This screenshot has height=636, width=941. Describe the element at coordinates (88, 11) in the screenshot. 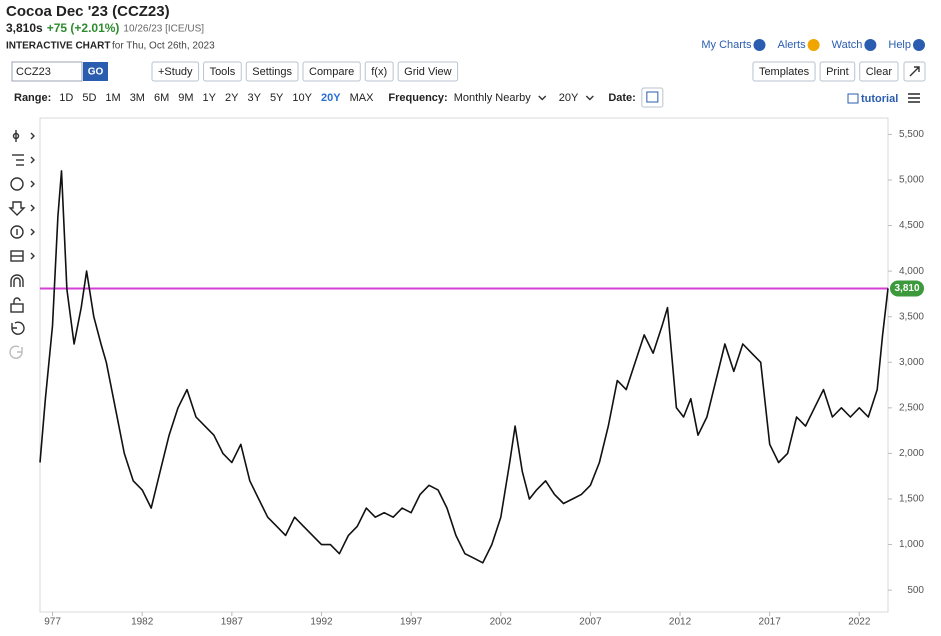

I see `title: Cocoa Dec '23 (CCZ23)` at that location.